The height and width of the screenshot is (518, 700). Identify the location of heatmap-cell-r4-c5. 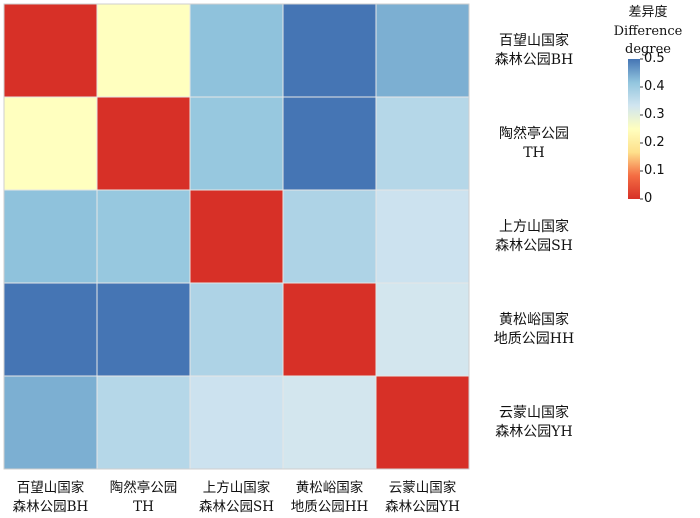
(422, 329).